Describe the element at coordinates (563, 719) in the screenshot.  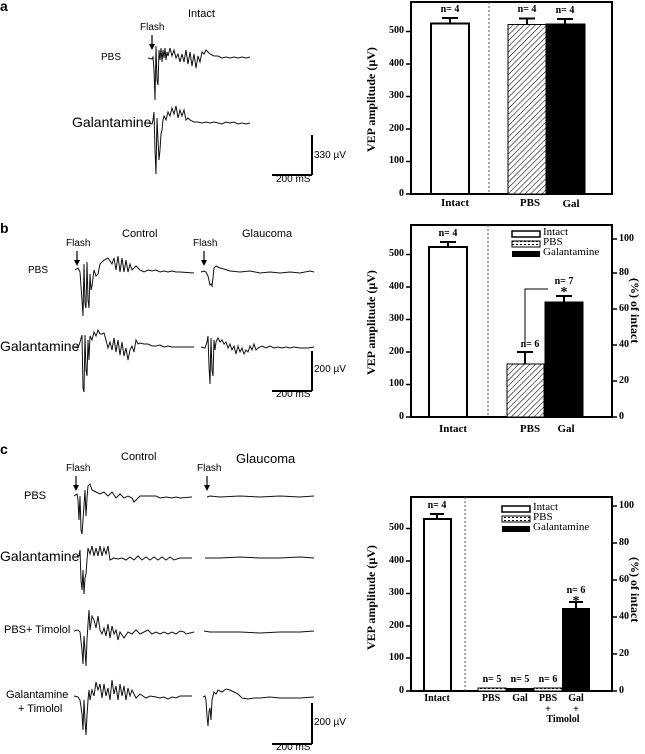
I see `x-group-label-timolol: Timolol` at that location.